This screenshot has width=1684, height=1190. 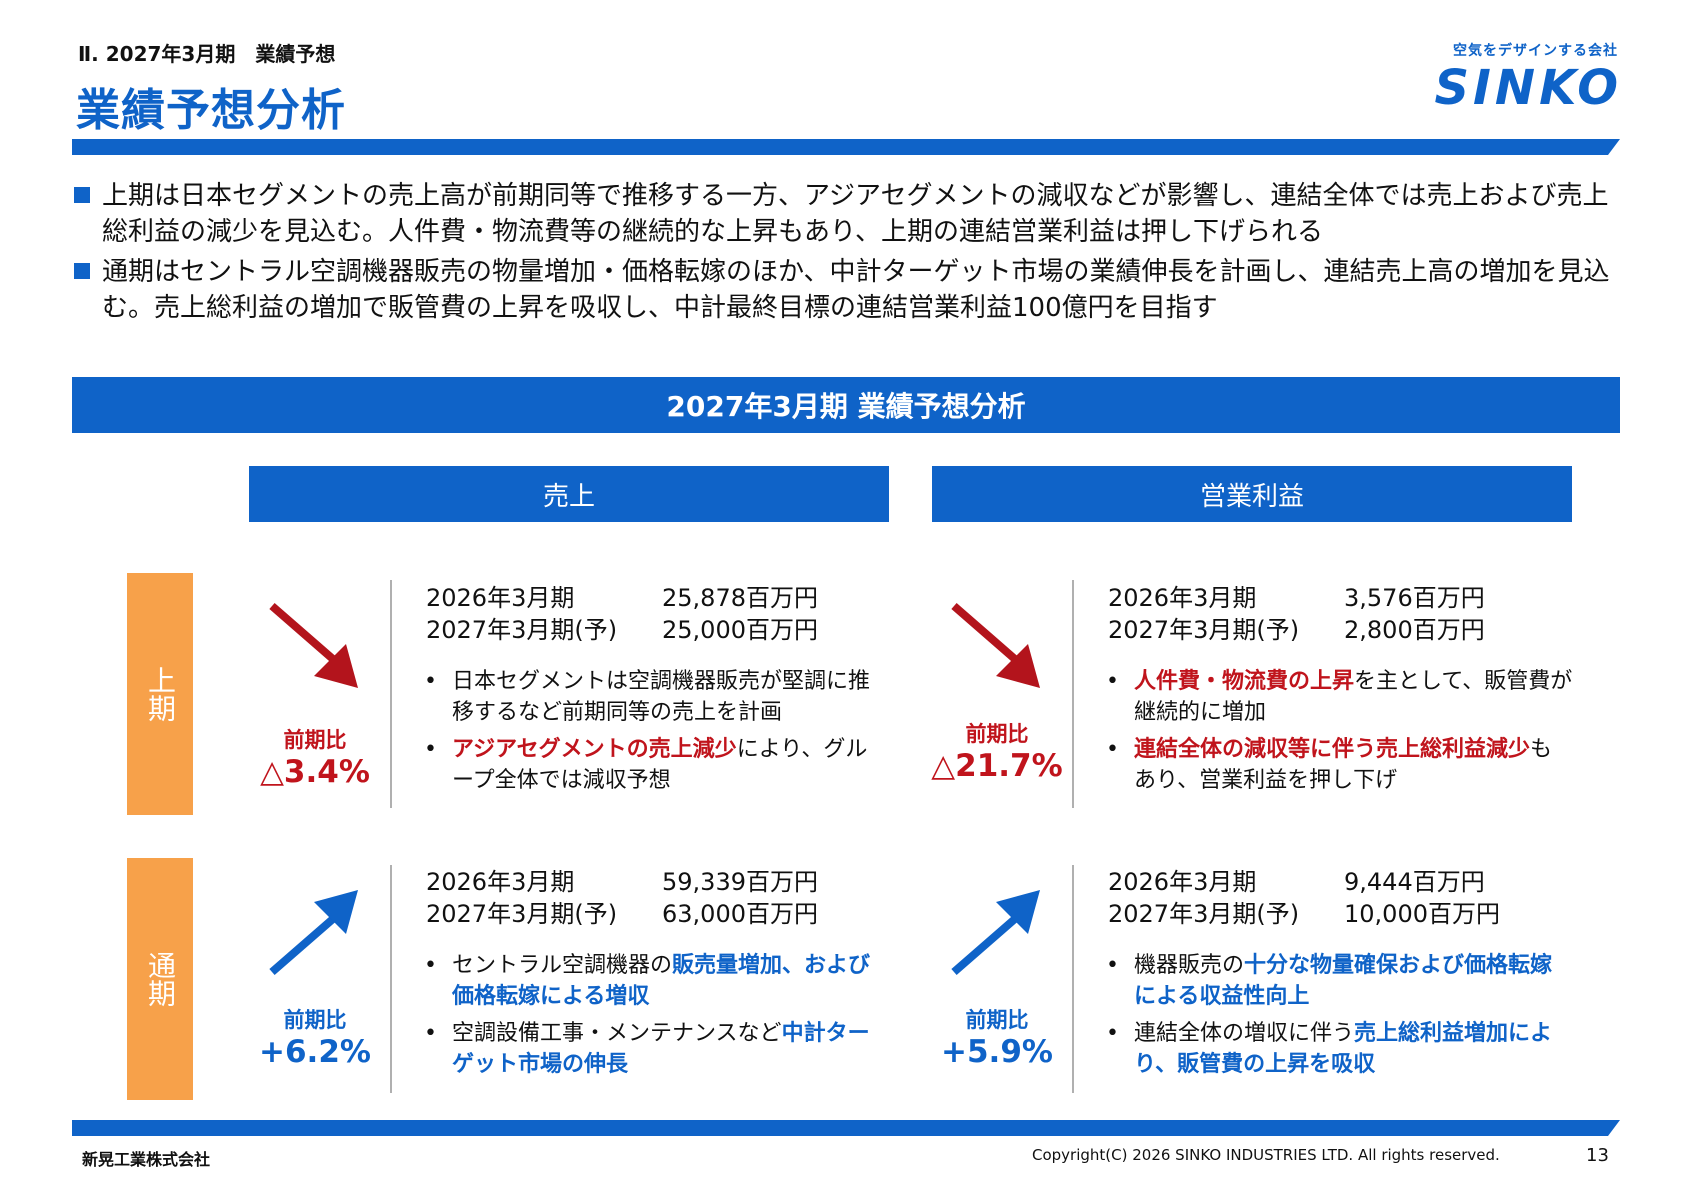 What do you see at coordinates (1343, 765) in the screenshot?
I see `note-text: もあり、営業利益を押し下げ` at bounding box center [1343, 765].